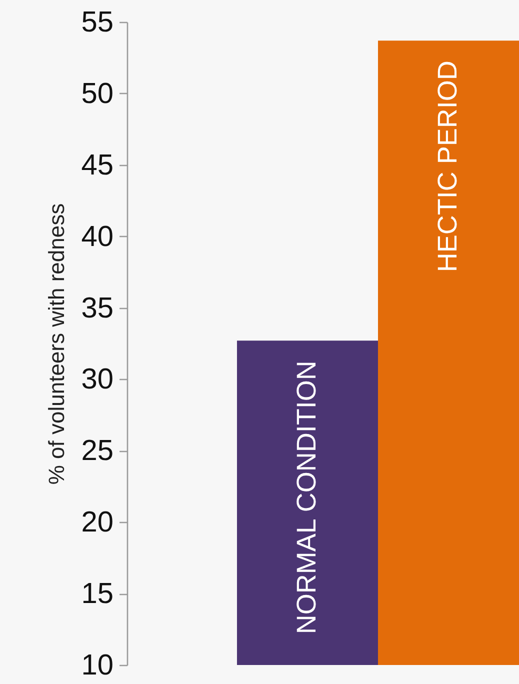 Image resolution: width=519 pixels, height=684 pixels. Describe the element at coordinates (97, 236) in the screenshot. I see `y-tick-label: 40` at that location.